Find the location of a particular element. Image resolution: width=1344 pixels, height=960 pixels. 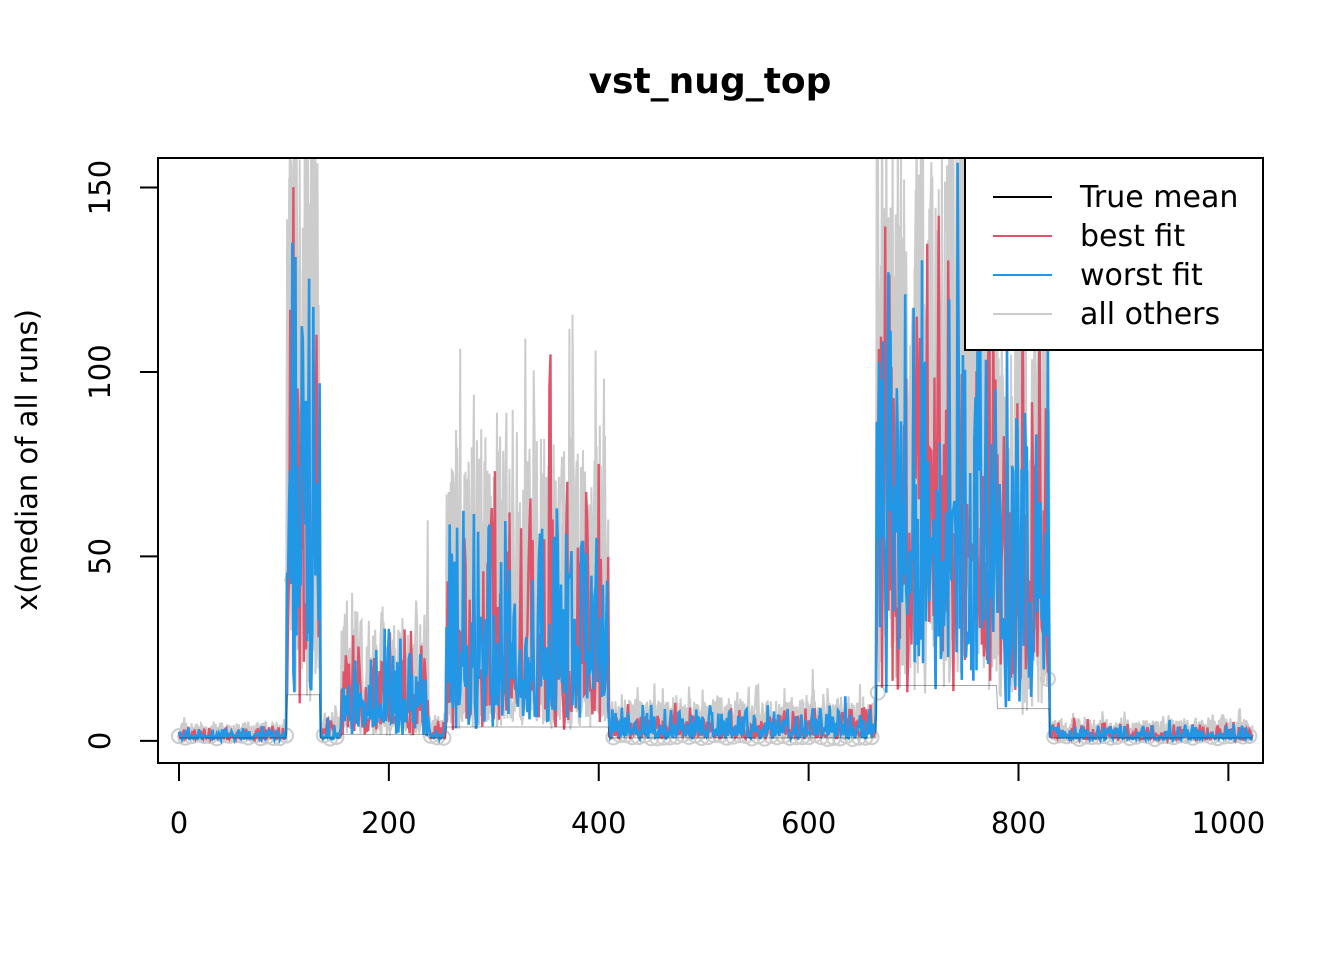

x-tick-label: 800 is located at coordinates (1018, 823).